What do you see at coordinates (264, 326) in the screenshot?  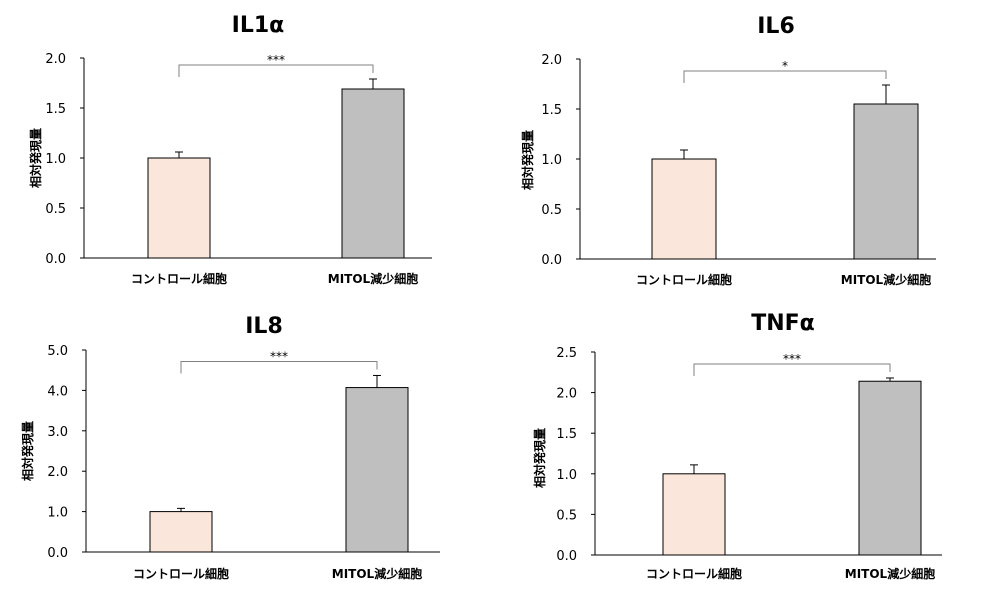 I see `chart-title: IL8` at bounding box center [264, 326].